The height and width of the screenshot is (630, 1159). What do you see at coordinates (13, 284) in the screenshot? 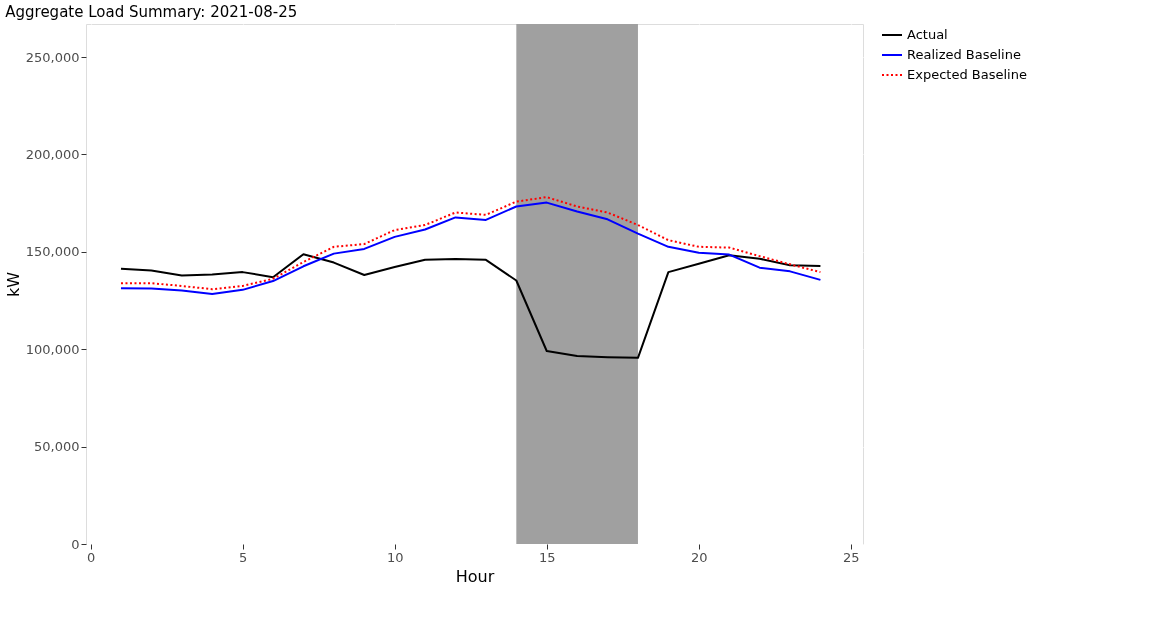
I see `y-axis-title: kW` at bounding box center [13, 284].